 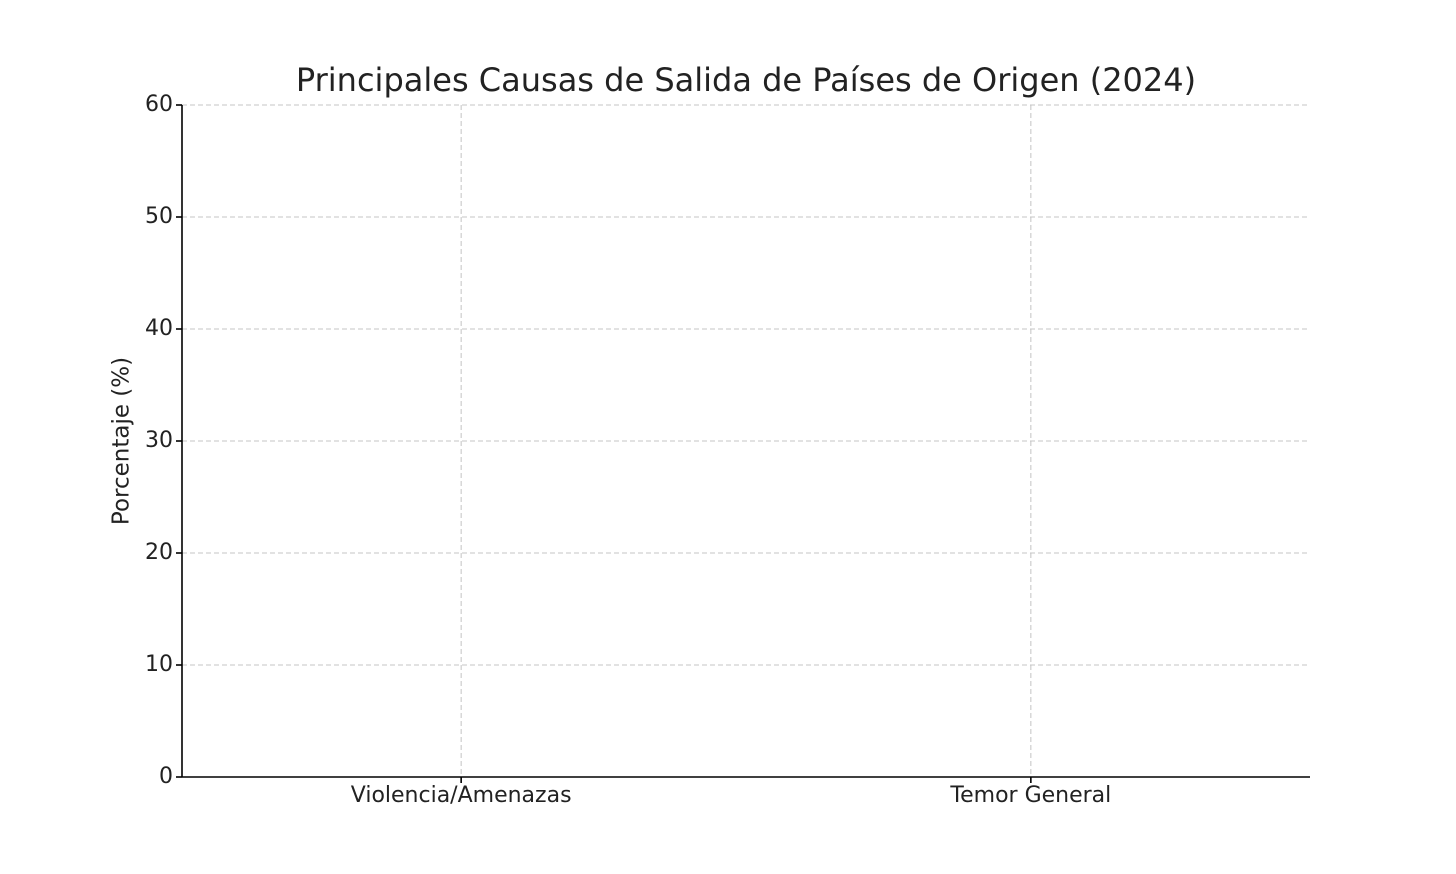 I want to click on y-tick-label: 30, so click(x=159, y=440).